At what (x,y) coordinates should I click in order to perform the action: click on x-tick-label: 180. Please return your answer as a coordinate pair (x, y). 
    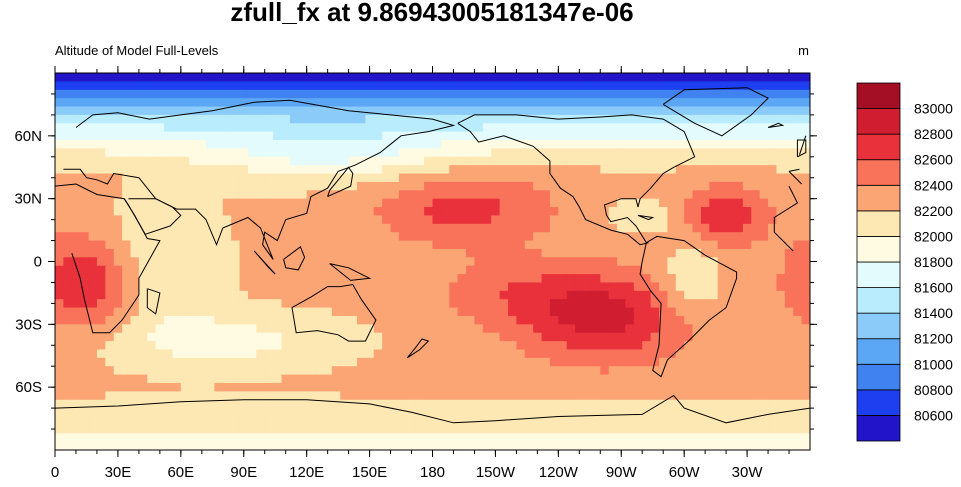
    Looking at the image, I should click on (432, 472).